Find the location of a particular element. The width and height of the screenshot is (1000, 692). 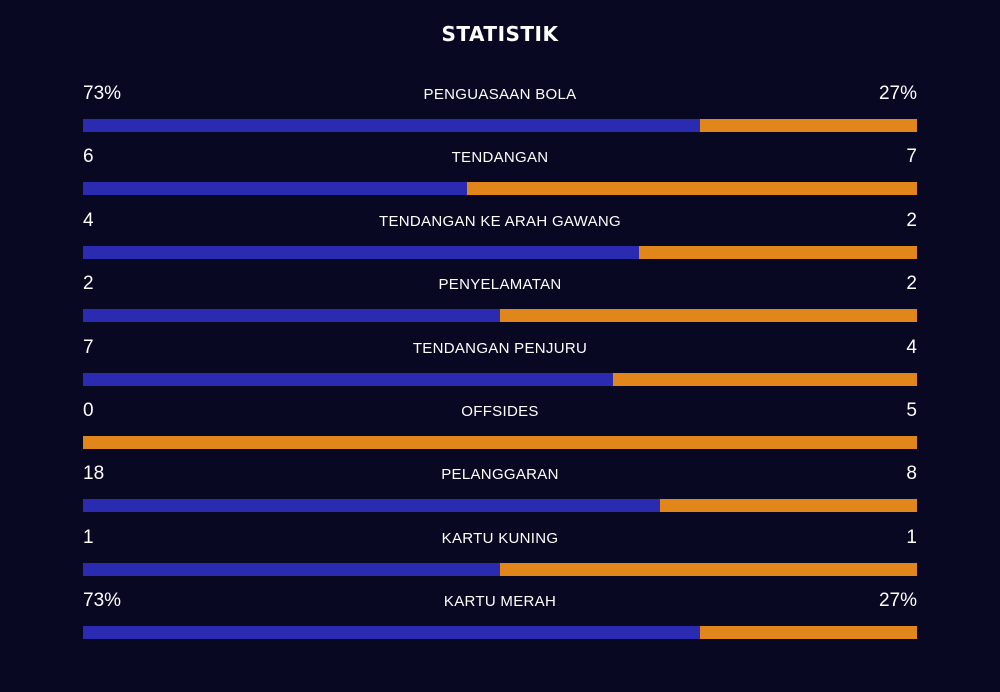

home-value: 7 is located at coordinates (88, 347).